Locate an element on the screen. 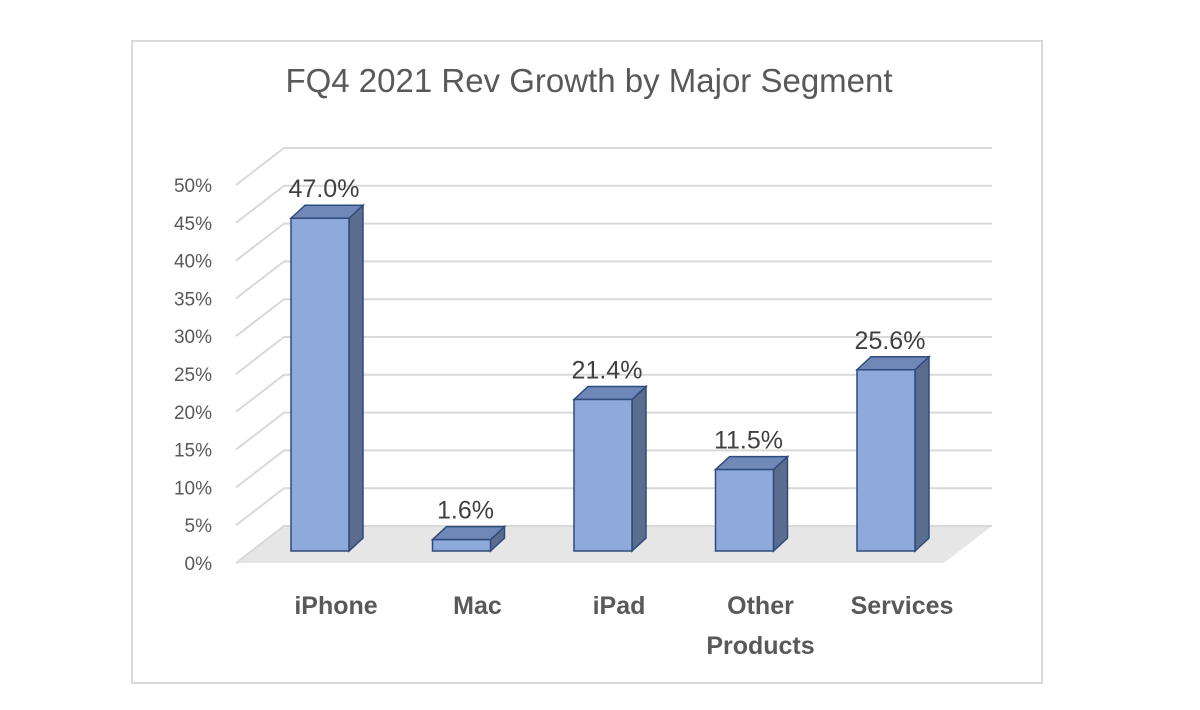 The width and height of the screenshot is (1200, 710). x-tick-label: Other is located at coordinates (760, 606).